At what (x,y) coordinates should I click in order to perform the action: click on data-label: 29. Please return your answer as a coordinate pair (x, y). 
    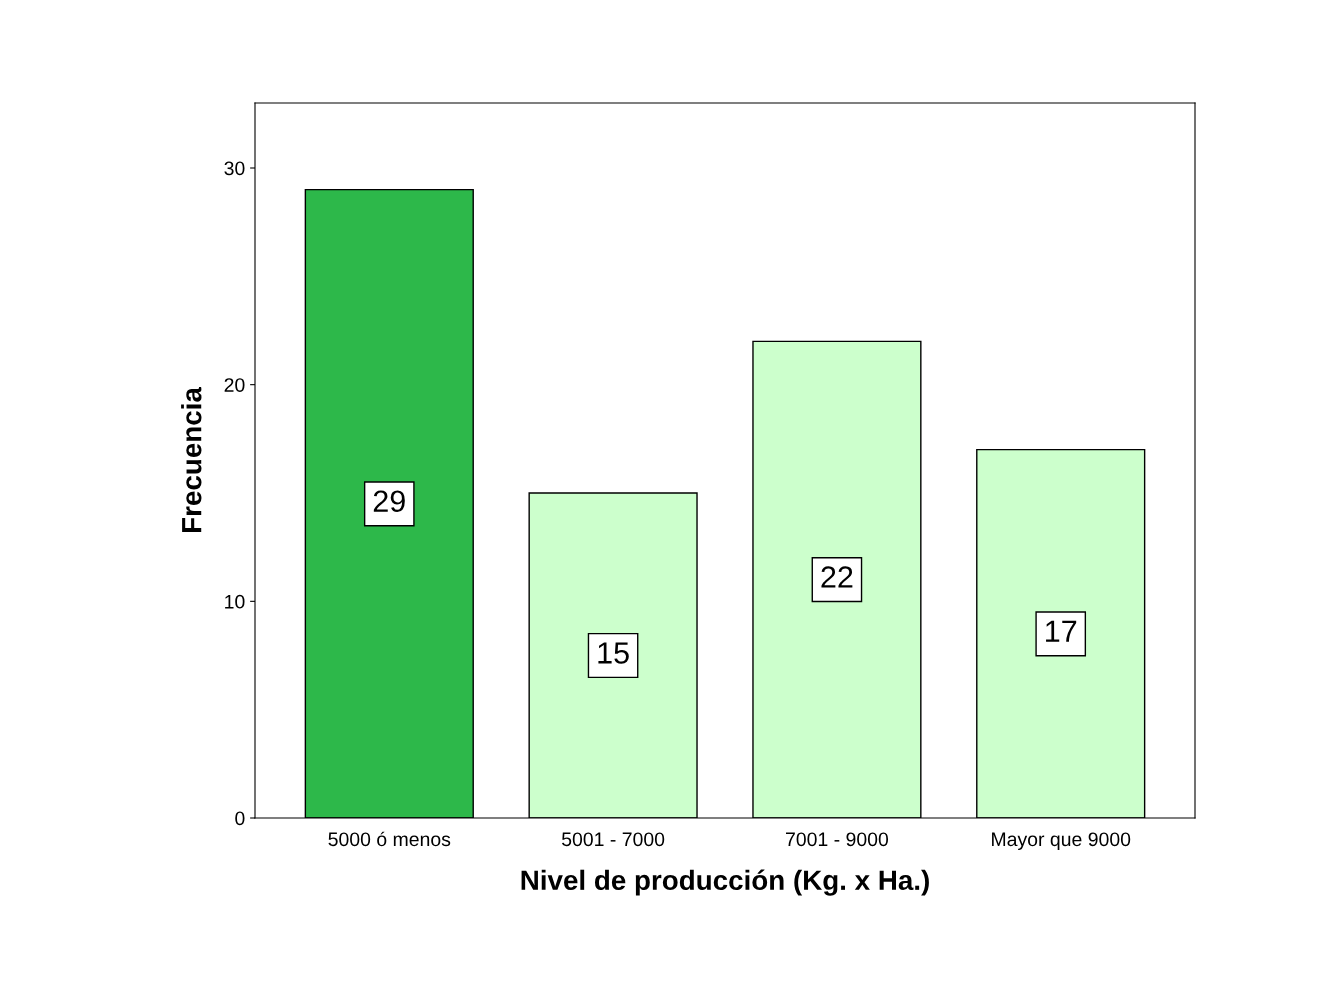
    Looking at the image, I should click on (389, 501).